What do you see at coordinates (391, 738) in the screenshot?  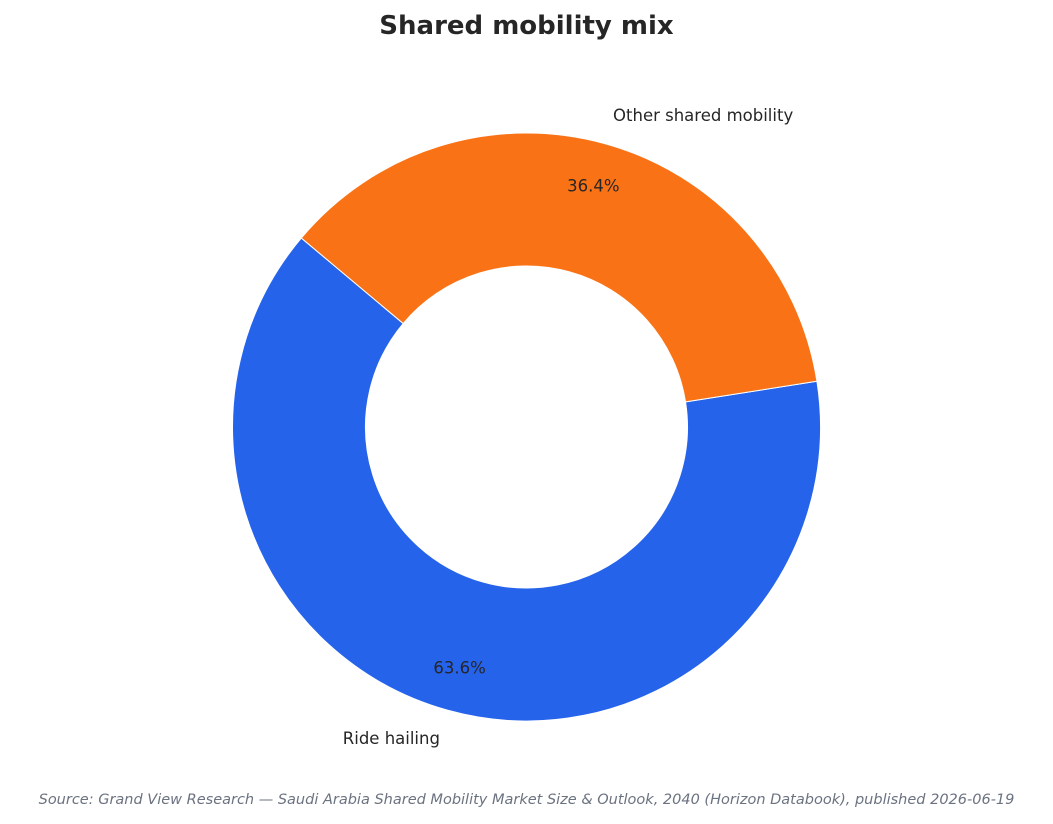 I see `category-label-ride-hailing: Ride hailing` at bounding box center [391, 738].